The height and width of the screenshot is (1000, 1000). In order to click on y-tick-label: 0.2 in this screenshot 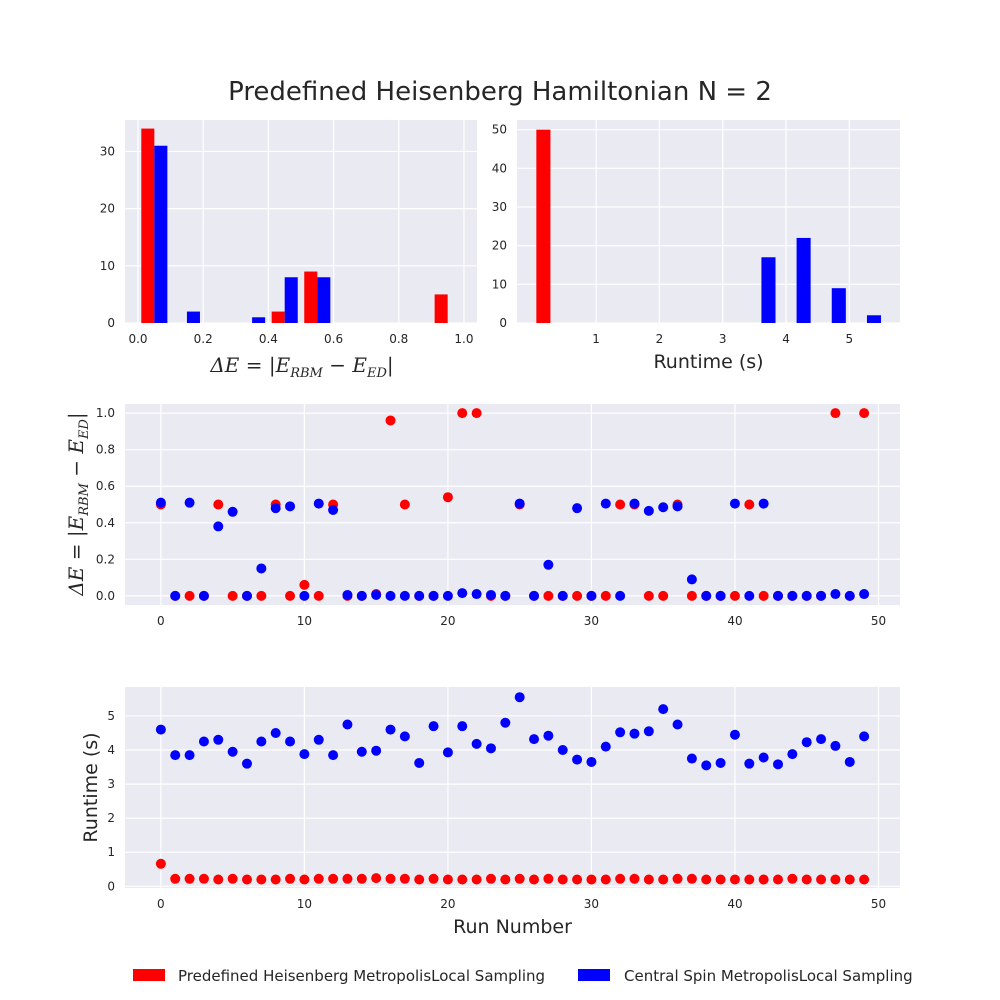, I will do `click(105, 559)`.